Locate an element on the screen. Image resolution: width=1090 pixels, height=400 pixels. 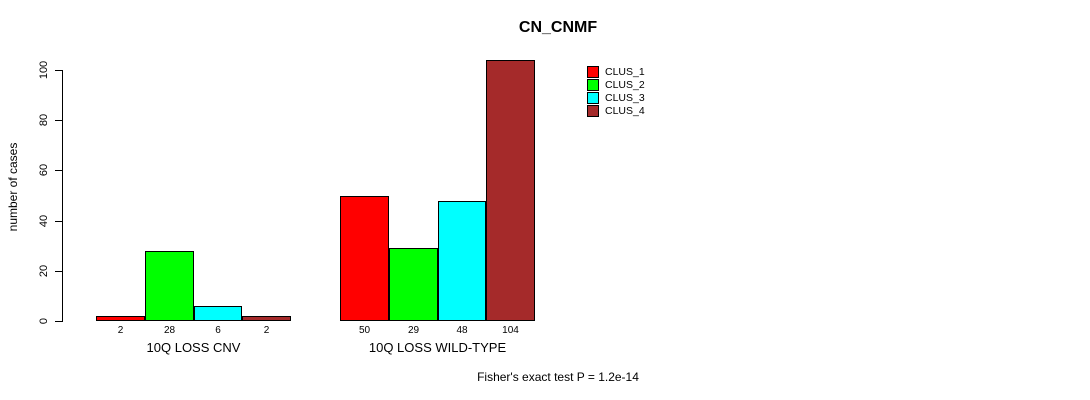
legend-item: CLUS_4 is located at coordinates (616, 110).